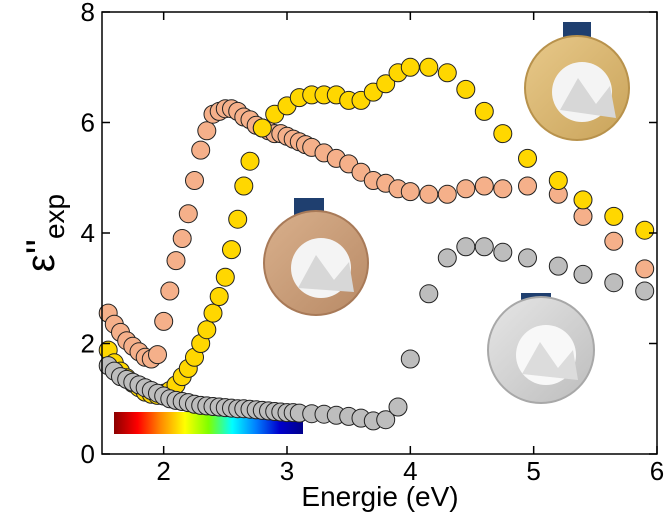 This screenshot has width=668, height=525. Describe the element at coordinates (88, 123) in the screenshot. I see `y-tick-label: 6` at that location.